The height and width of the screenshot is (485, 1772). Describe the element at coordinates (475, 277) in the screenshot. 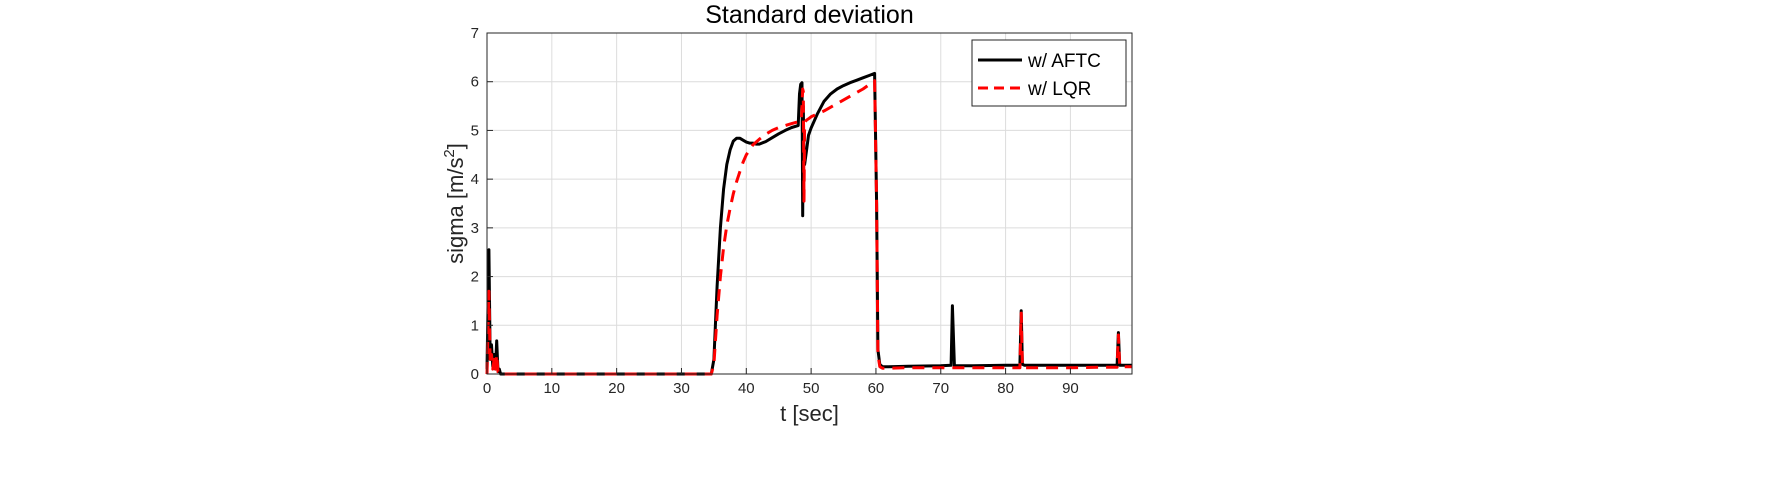

I see `y-tick-label: 2` at that location.